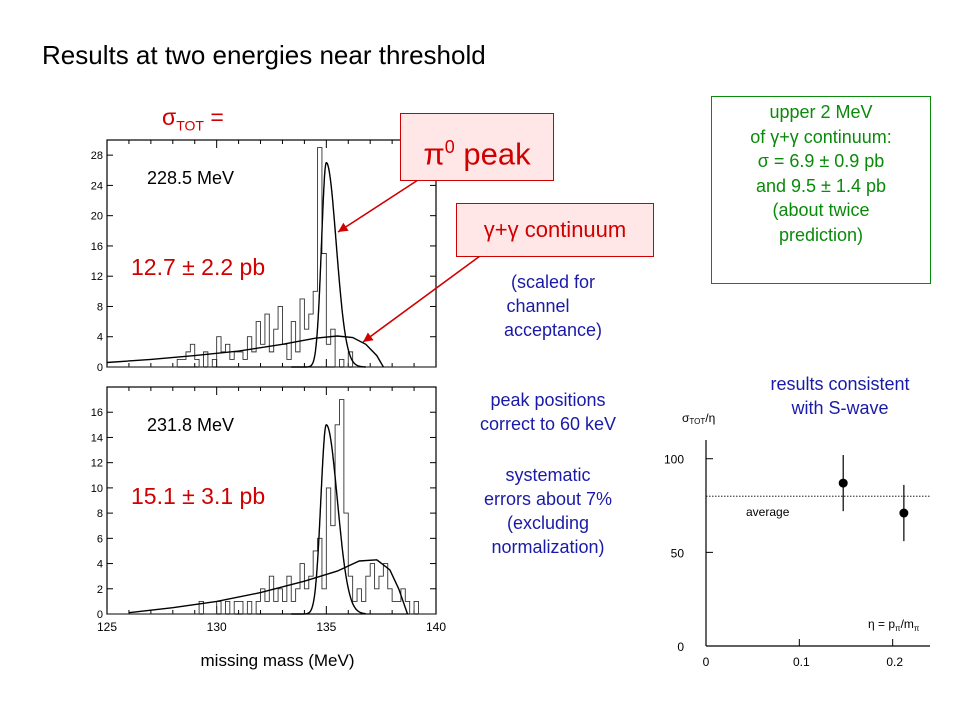  What do you see at coordinates (97, 217) in the screenshot?
I see `y-tick-label: 20` at bounding box center [97, 217].